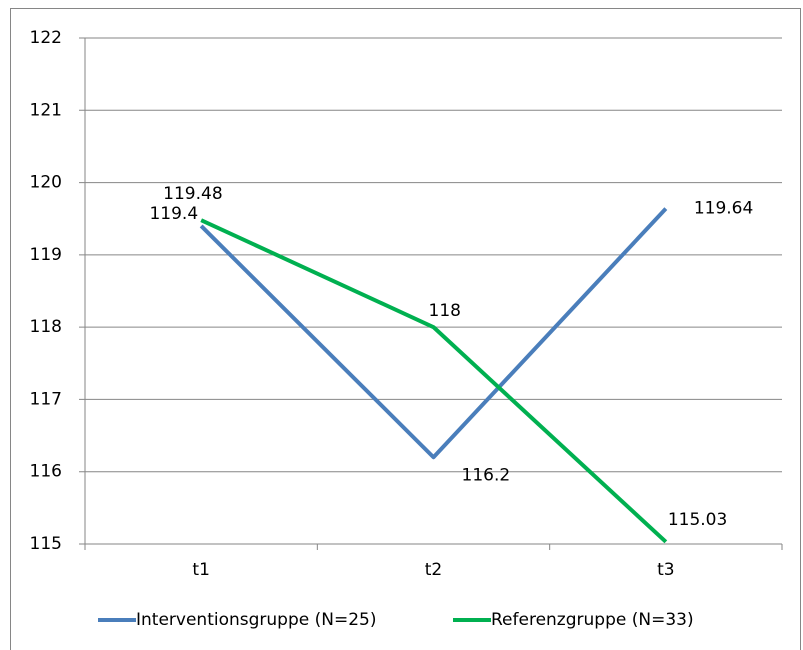 The image size is (803, 650). Describe the element at coordinates (192, 194) in the screenshot. I see `data-label: 119.48` at that location.